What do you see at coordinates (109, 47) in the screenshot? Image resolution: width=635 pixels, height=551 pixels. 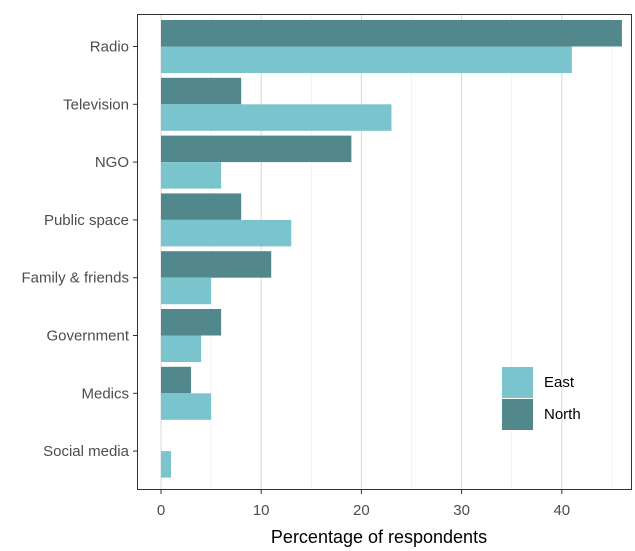 I see `y-tick-label: Radio` at bounding box center [109, 47].